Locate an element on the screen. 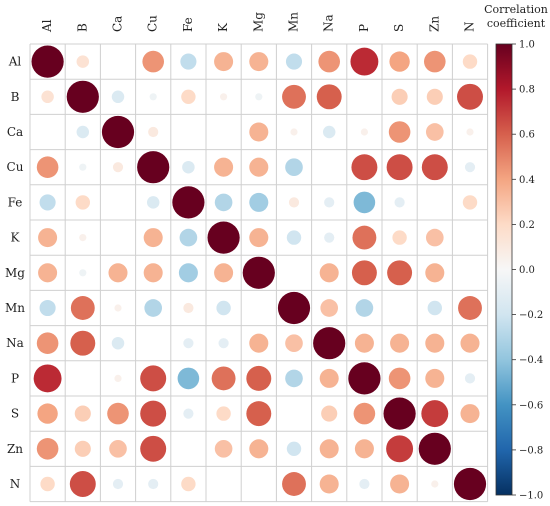  corr-circle-fe-fe is located at coordinates (188, 202).